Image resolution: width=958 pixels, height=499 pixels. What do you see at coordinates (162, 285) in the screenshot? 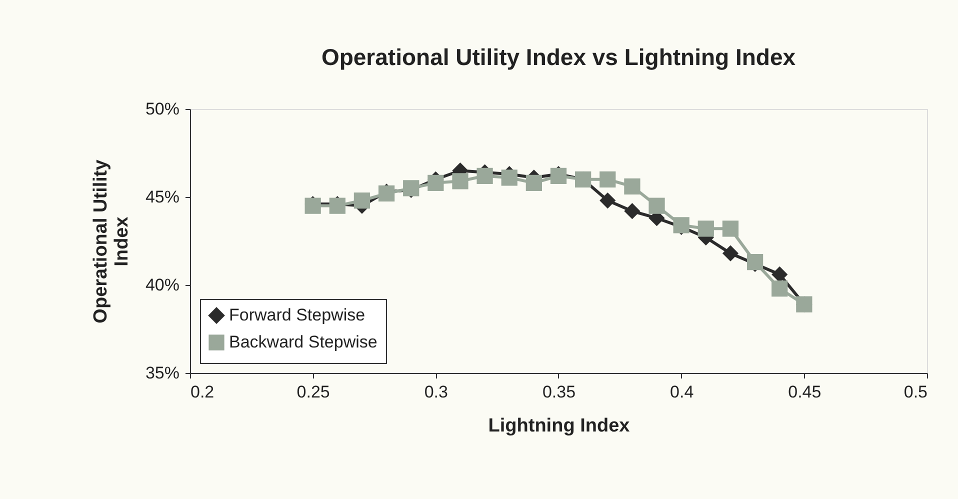
I see `y-tick-label: 40%` at bounding box center [162, 285].